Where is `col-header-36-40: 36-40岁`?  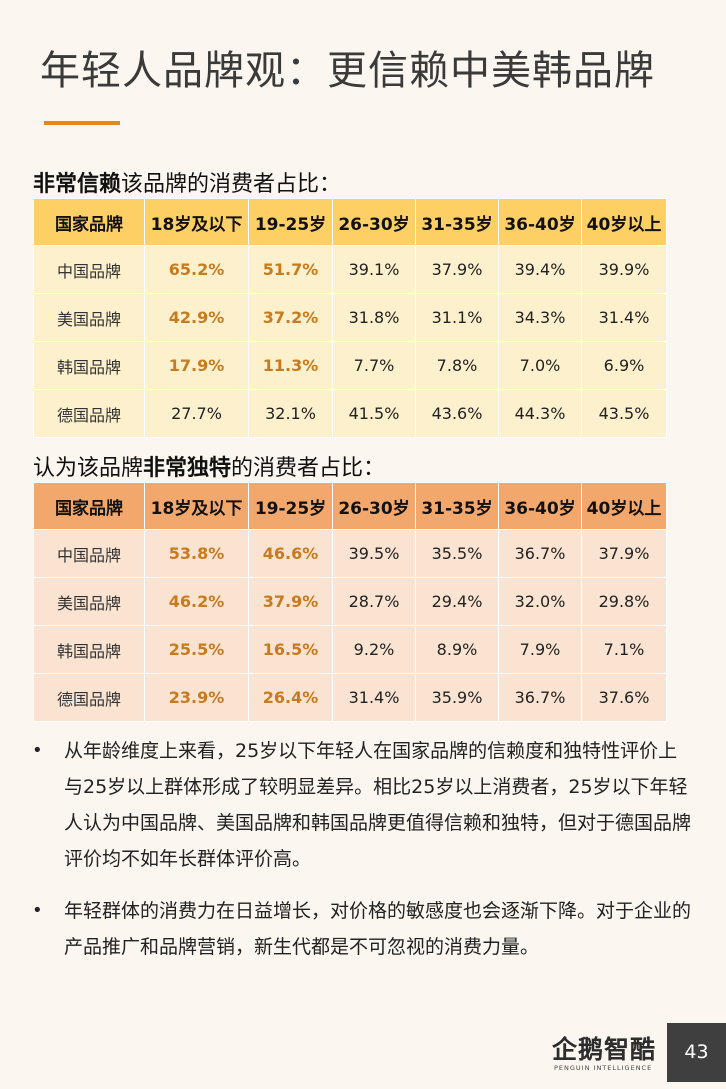 col-header-36-40: 36-40岁 is located at coordinates (540, 506).